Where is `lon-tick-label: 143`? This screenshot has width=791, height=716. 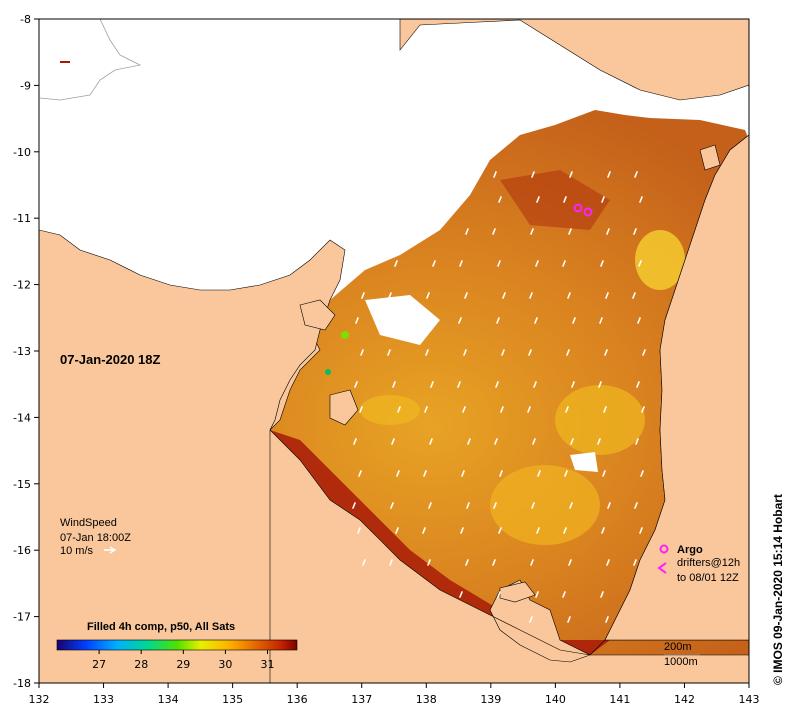 lon-tick-label: 143 is located at coordinates (749, 699).